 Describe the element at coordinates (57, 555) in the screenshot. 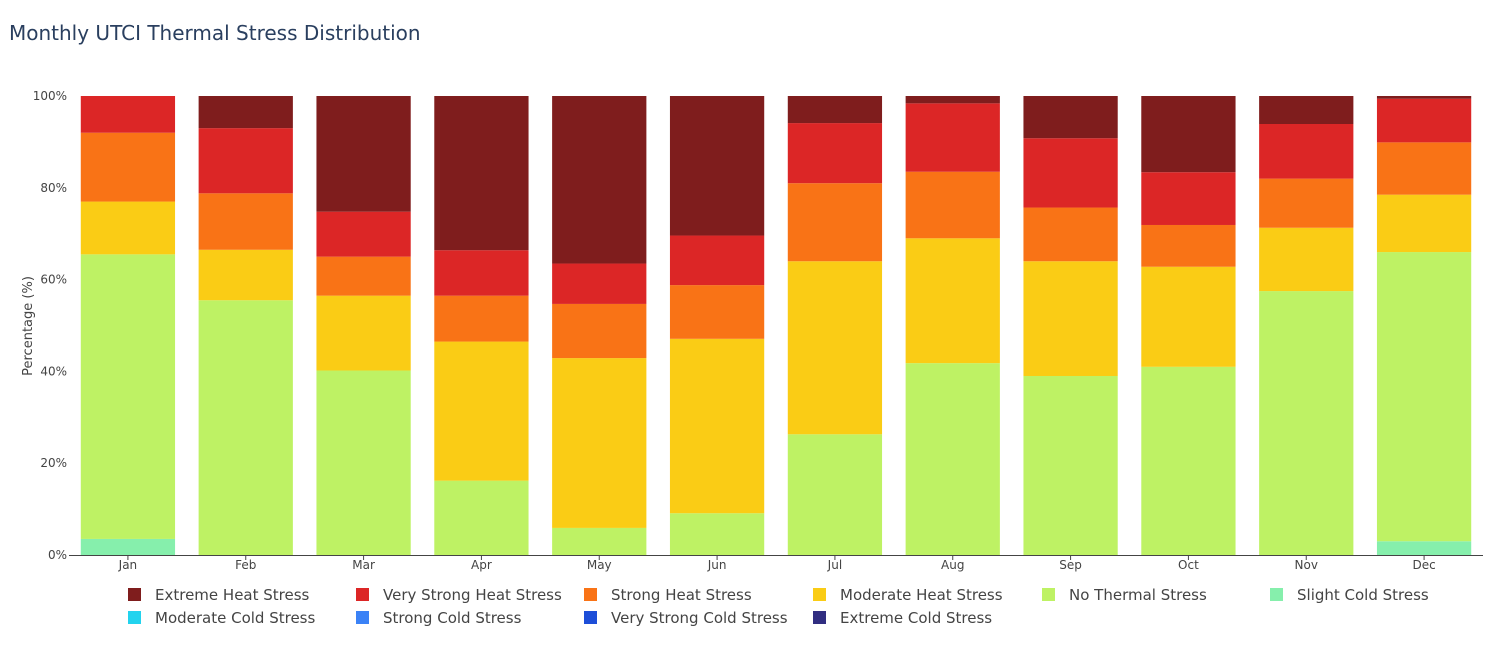

I see `y-tick-label: 0%` at that location.